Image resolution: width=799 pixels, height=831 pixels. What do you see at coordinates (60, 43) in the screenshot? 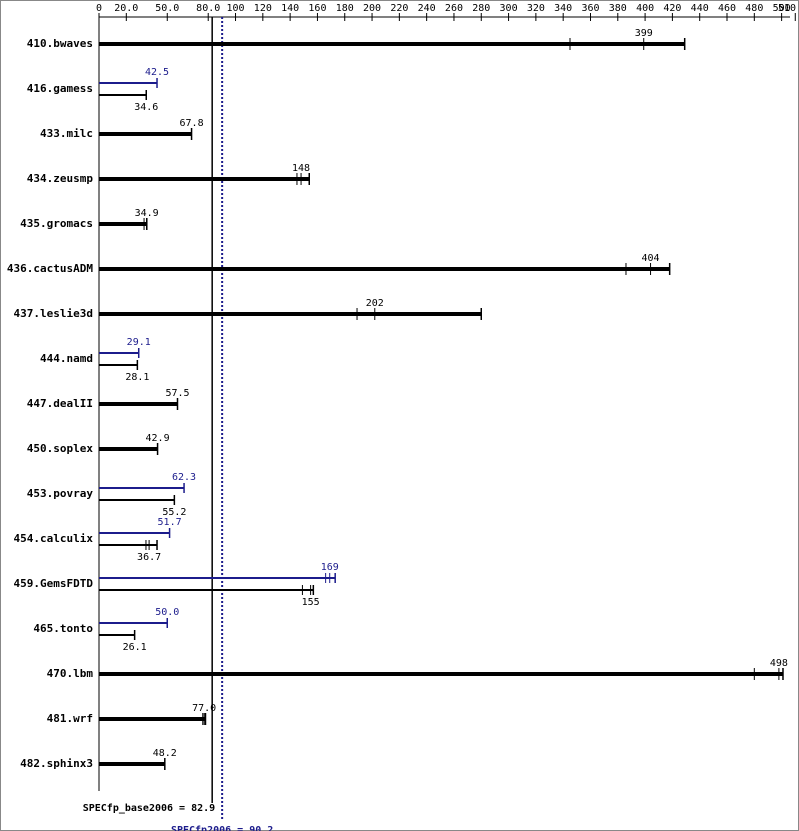
I see `category-label: 410.bwaves` at bounding box center [60, 43].